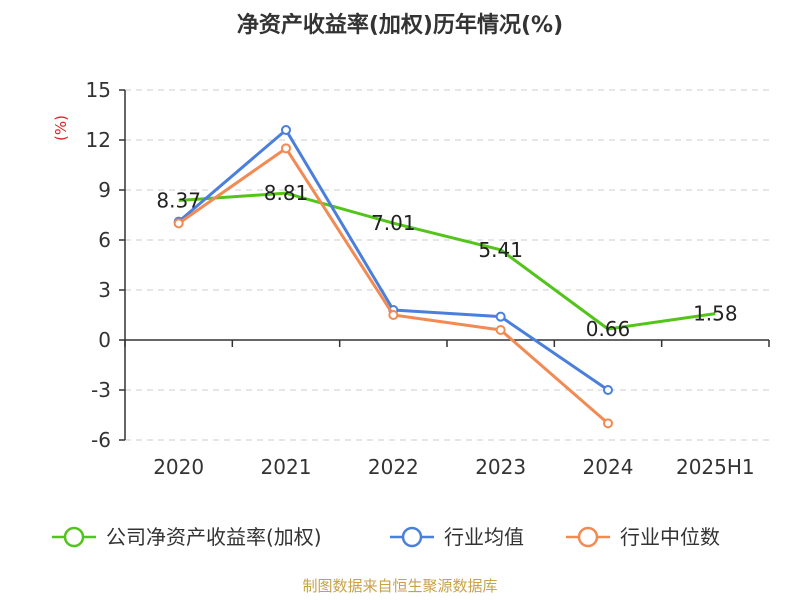 Image resolution: width=800 pixels, height=600 pixels. What do you see at coordinates (286, 193) in the screenshot?
I see `data-label: 8.81` at bounding box center [286, 193].